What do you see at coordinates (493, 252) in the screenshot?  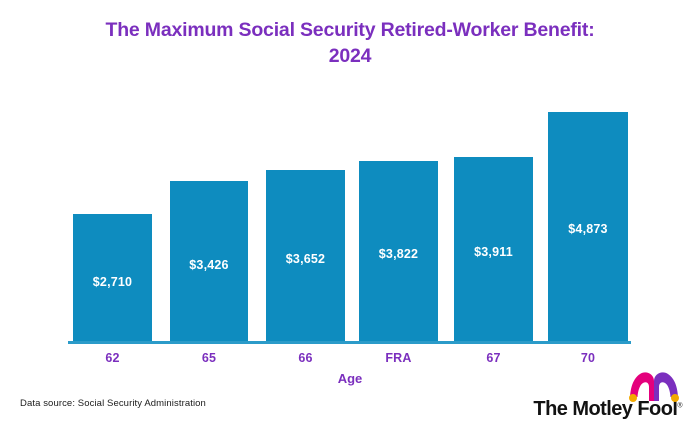 I see `bar-value-label: $3,911` at bounding box center [493, 252].